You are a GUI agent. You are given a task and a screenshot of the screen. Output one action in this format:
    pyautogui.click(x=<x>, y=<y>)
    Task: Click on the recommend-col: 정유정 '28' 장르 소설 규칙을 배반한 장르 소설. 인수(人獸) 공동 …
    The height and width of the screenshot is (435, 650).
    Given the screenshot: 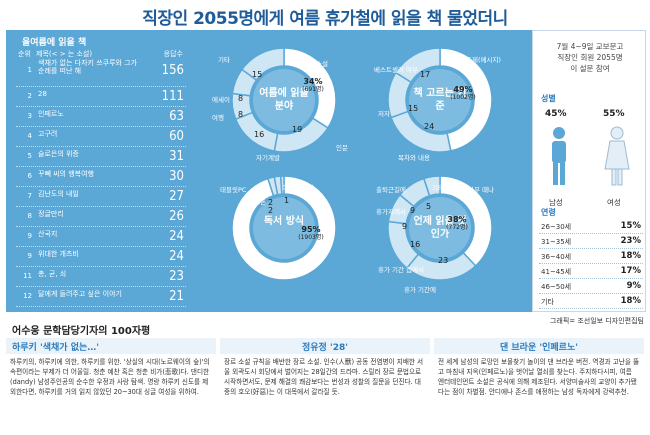 What is the action you would take?
    pyautogui.click(x=325, y=369)
    